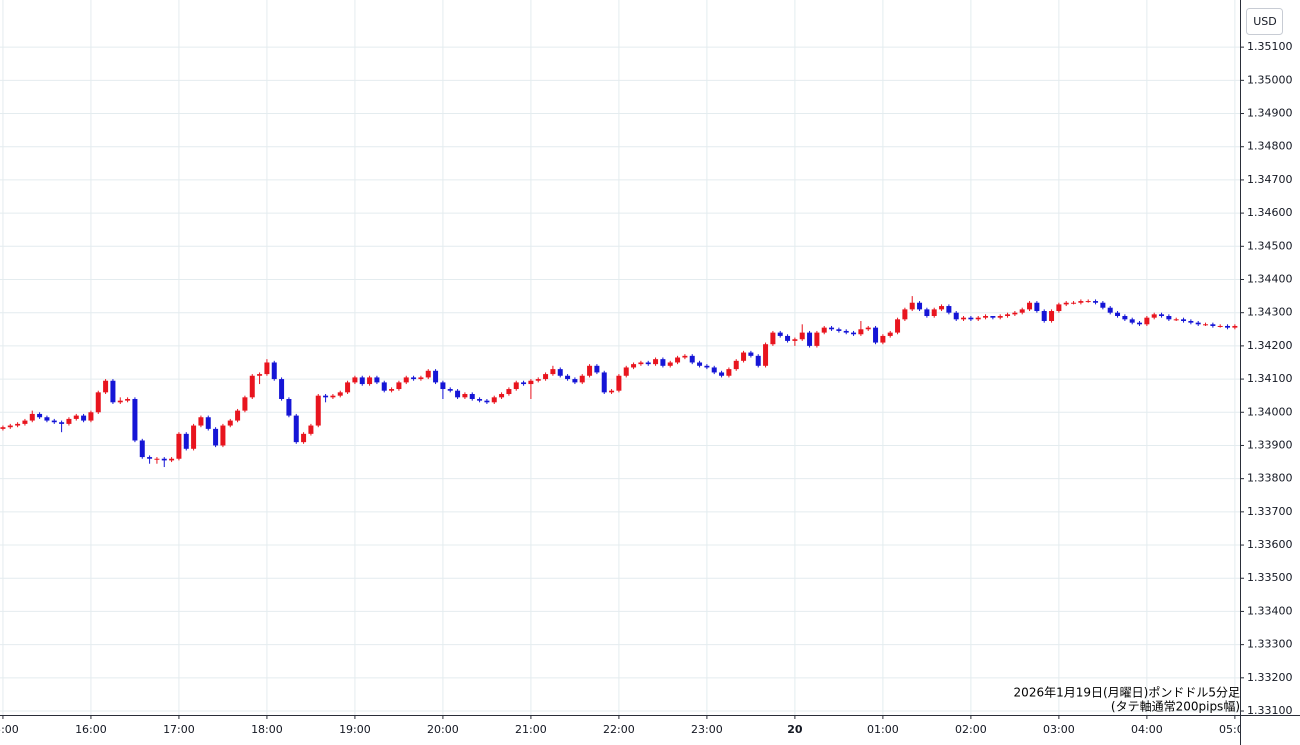 The image size is (1300, 745). What do you see at coordinates (1270, 644) in the screenshot?
I see `y-tick-label: 1.33300` at bounding box center [1270, 644].